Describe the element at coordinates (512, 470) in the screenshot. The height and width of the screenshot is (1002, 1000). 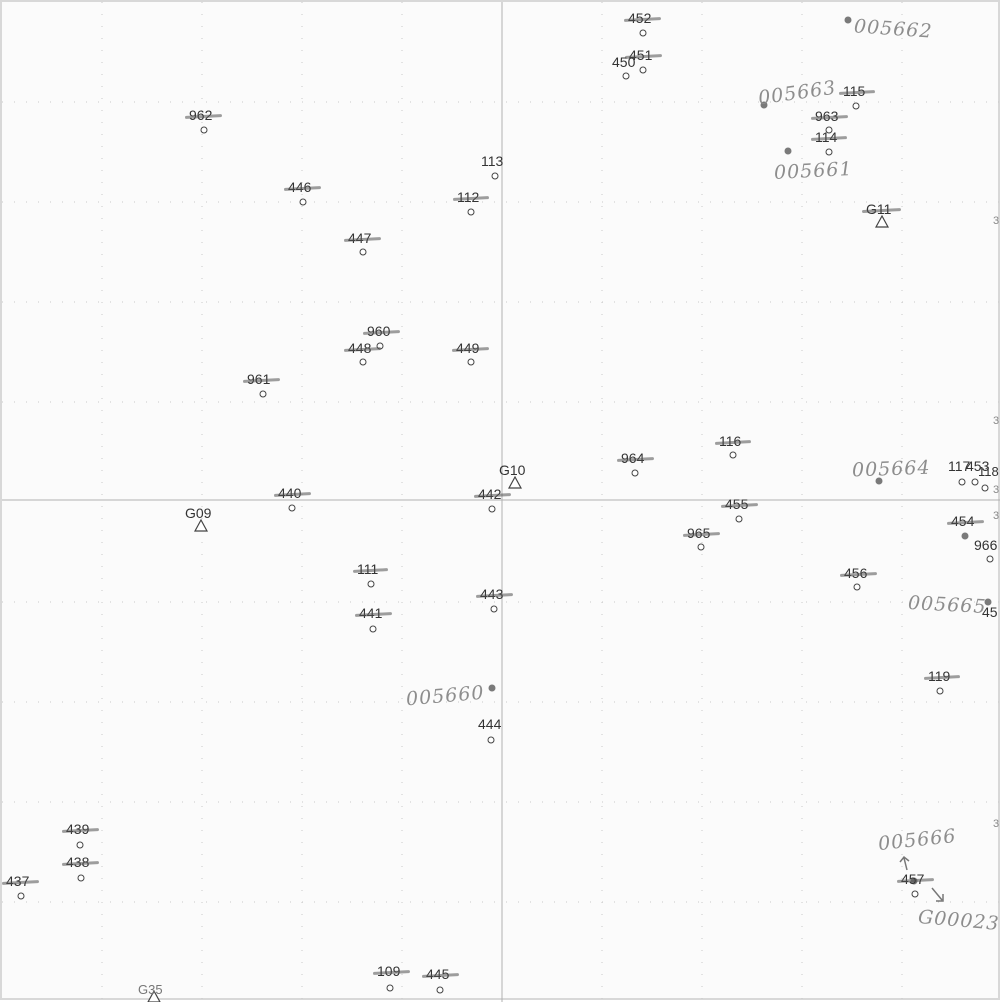
I see `control-point-label-g10: G10` at that location.